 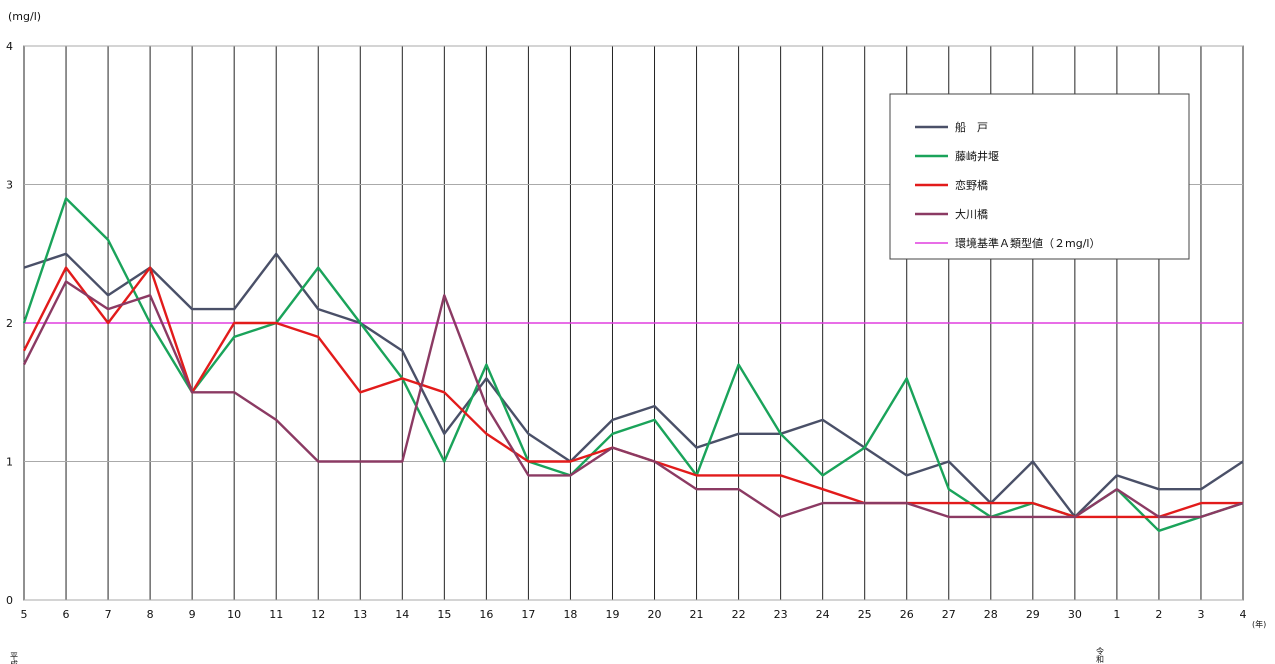 I want to click on x-tick-label: 1, so click(x=1116, y=614).